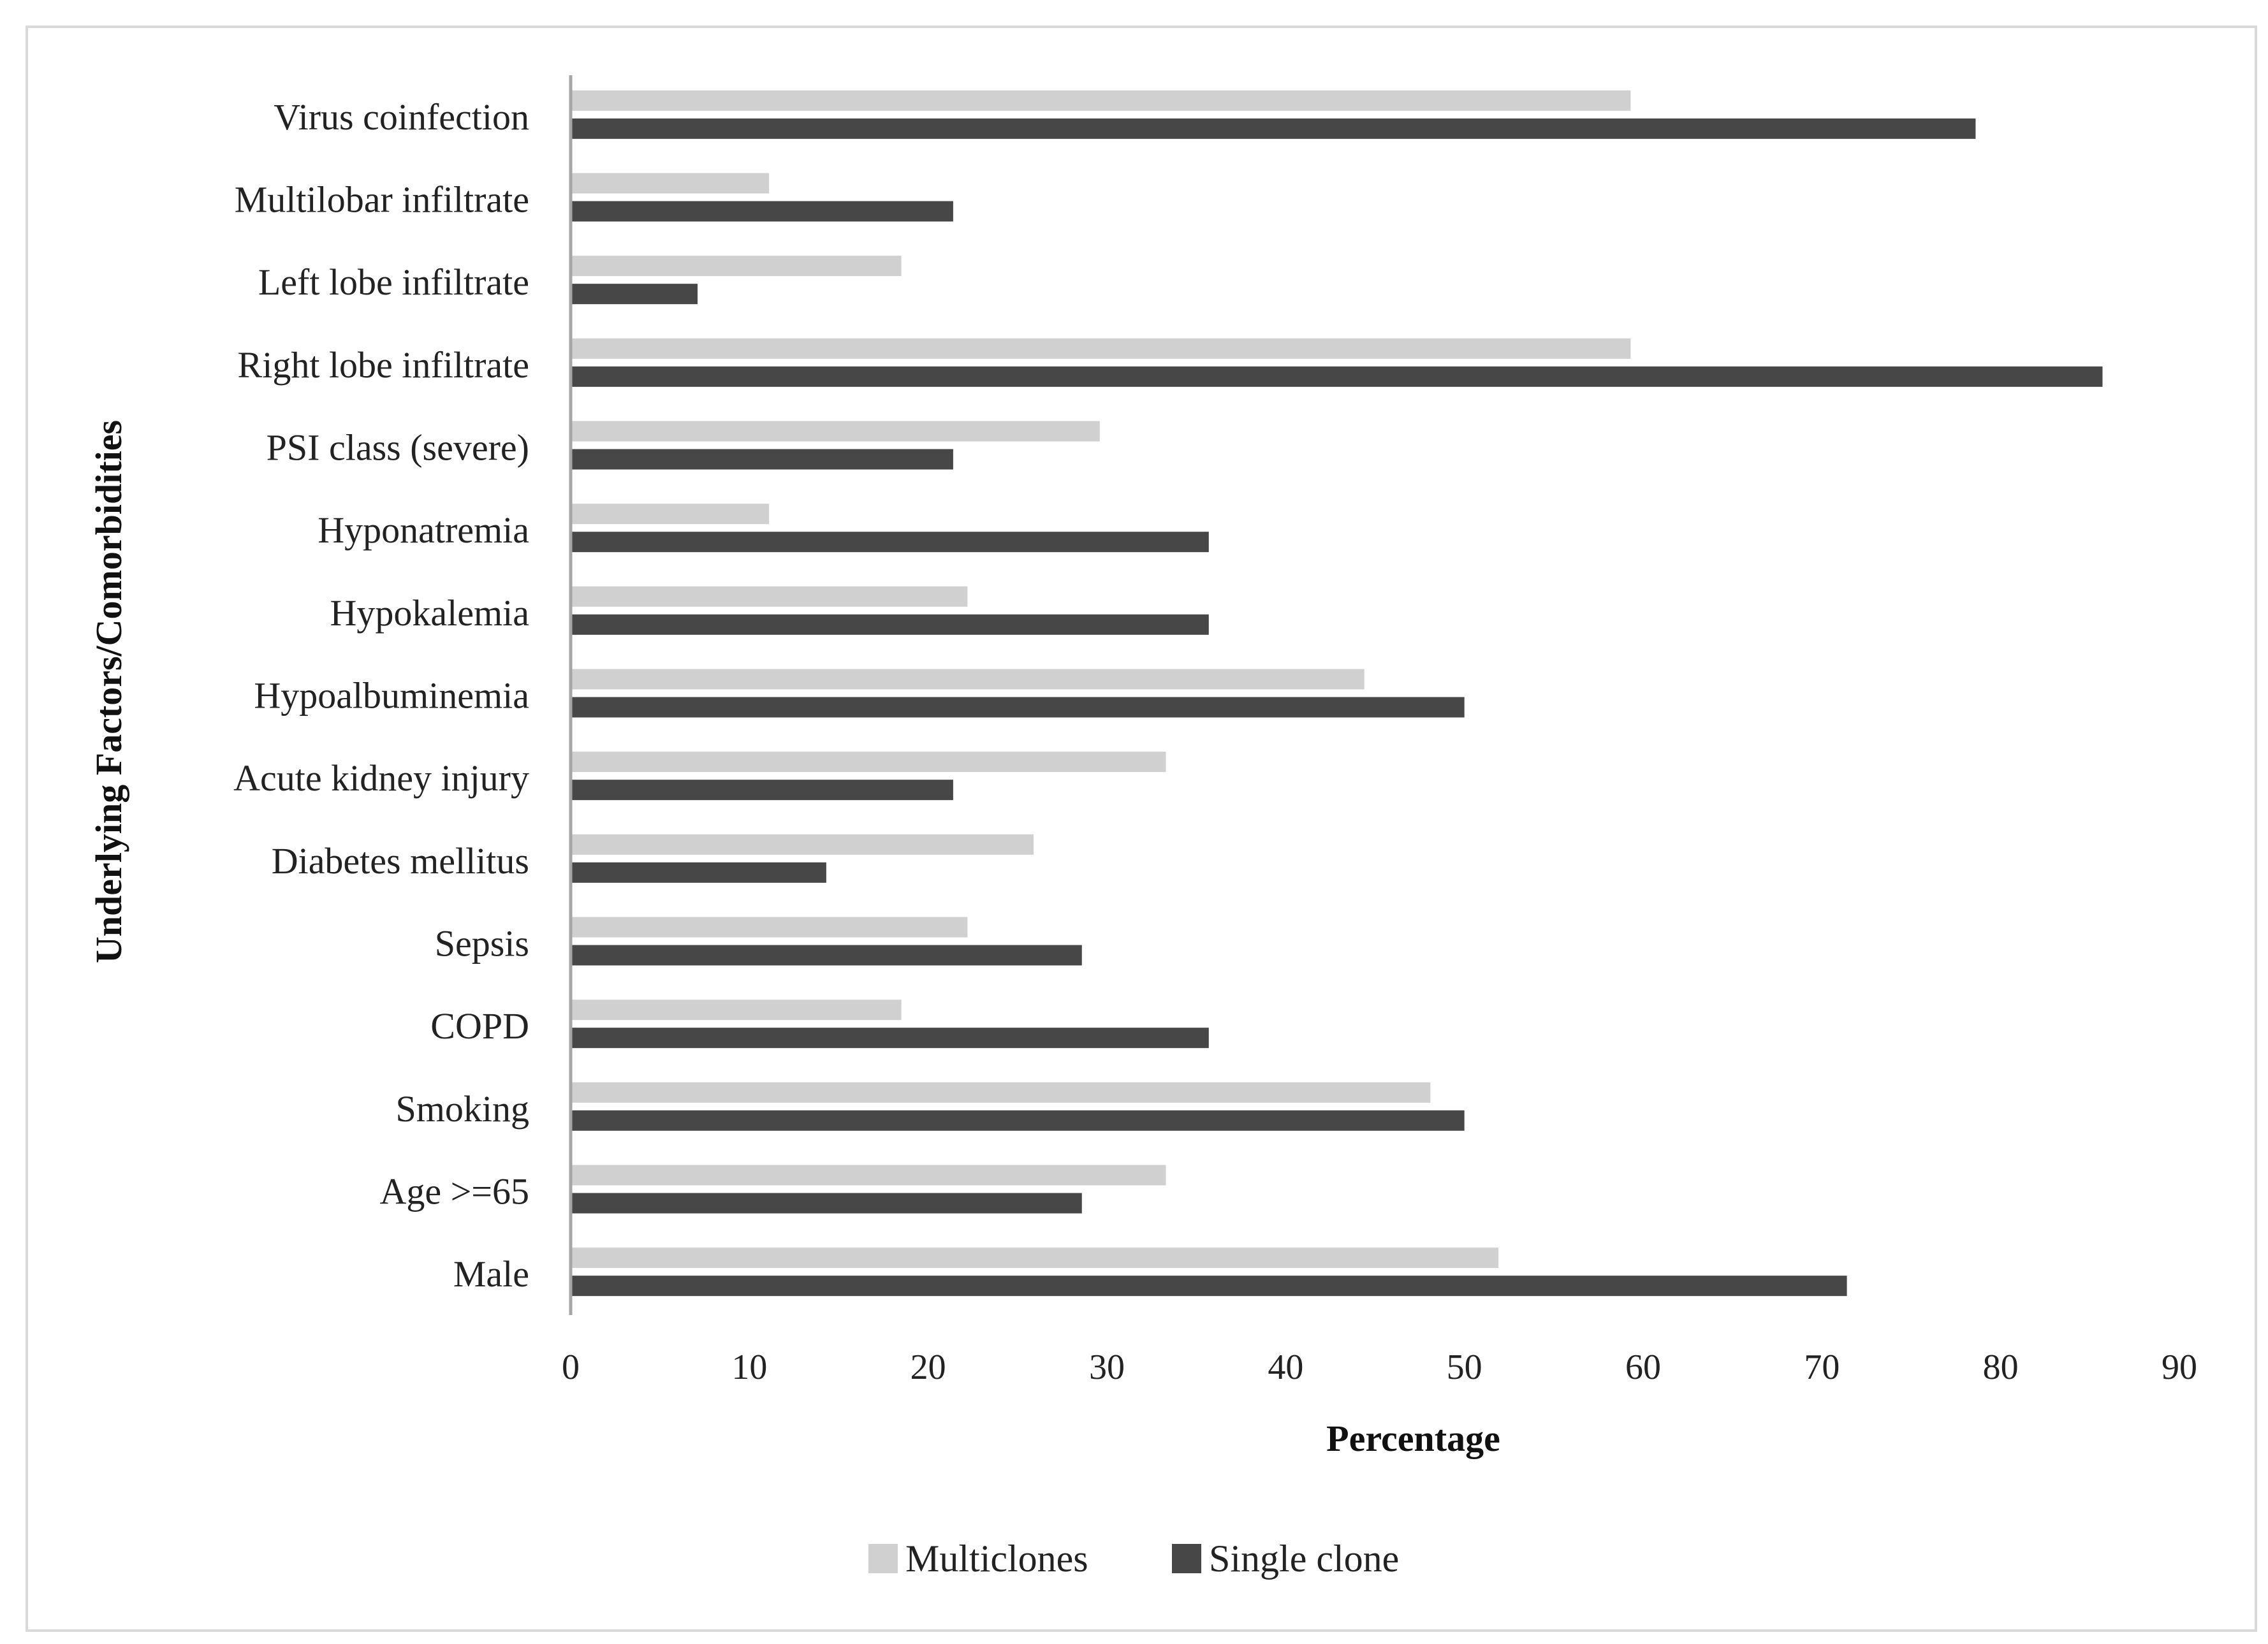  Describe the element at coordinates (2001, 1368) in the screenshot. I see `x-tick-label: 80` at that location.